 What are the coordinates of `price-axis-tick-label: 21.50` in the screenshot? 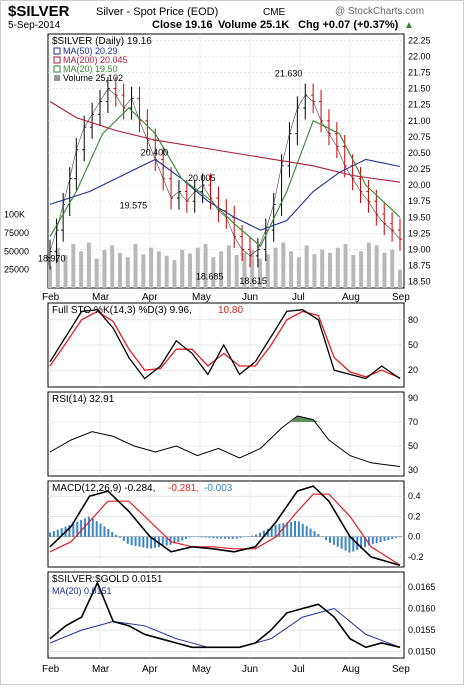 It's located at (419, 89).